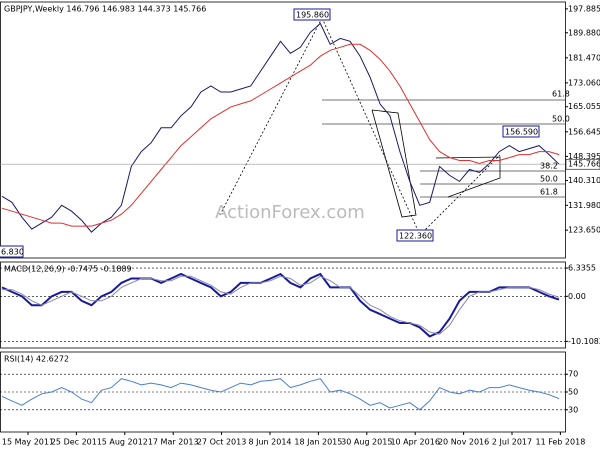 The width and height of the screenshot is (600, 450). I want to click on x-tick-label: 8 Jun 2014, so click(269, 442).